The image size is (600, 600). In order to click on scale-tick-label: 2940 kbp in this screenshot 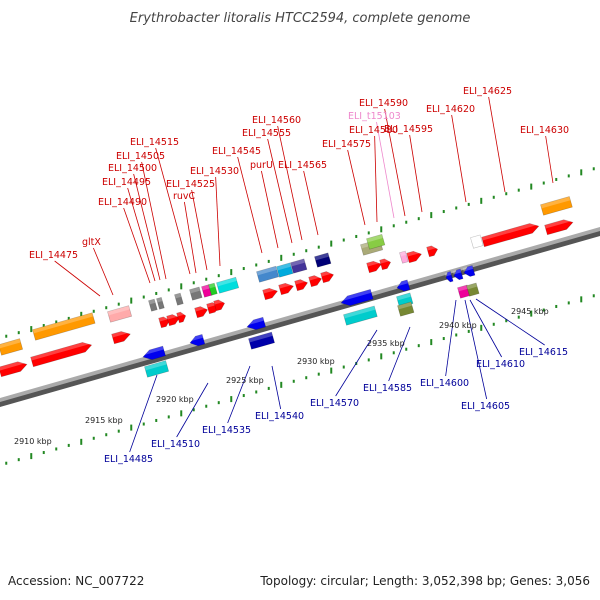, I will do `click(458, 325)`.